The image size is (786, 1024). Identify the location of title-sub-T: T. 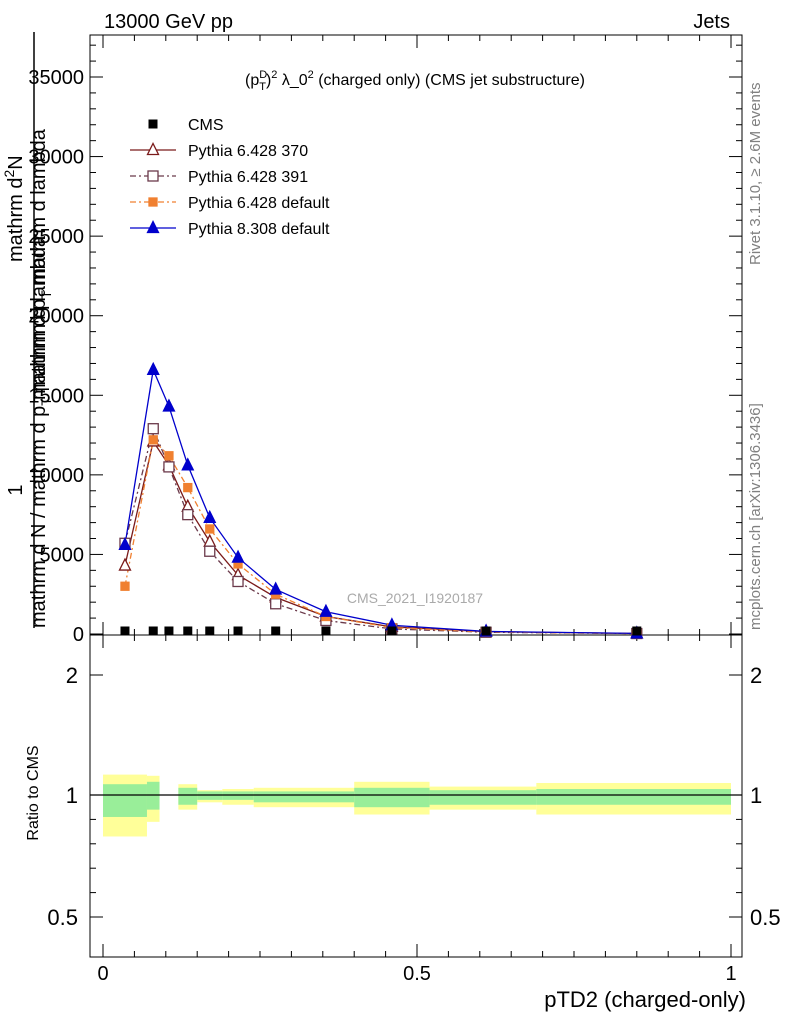
(262, 87).